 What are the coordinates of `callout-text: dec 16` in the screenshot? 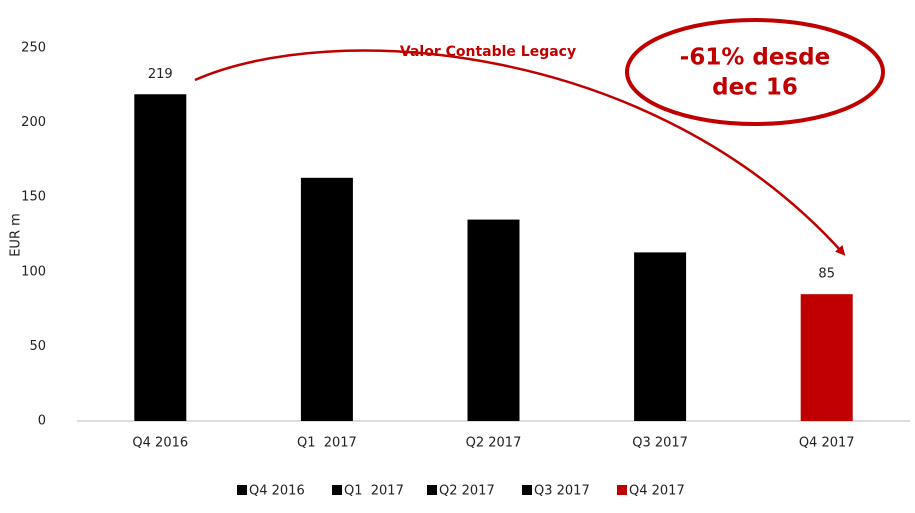 It's located at (755, 88).